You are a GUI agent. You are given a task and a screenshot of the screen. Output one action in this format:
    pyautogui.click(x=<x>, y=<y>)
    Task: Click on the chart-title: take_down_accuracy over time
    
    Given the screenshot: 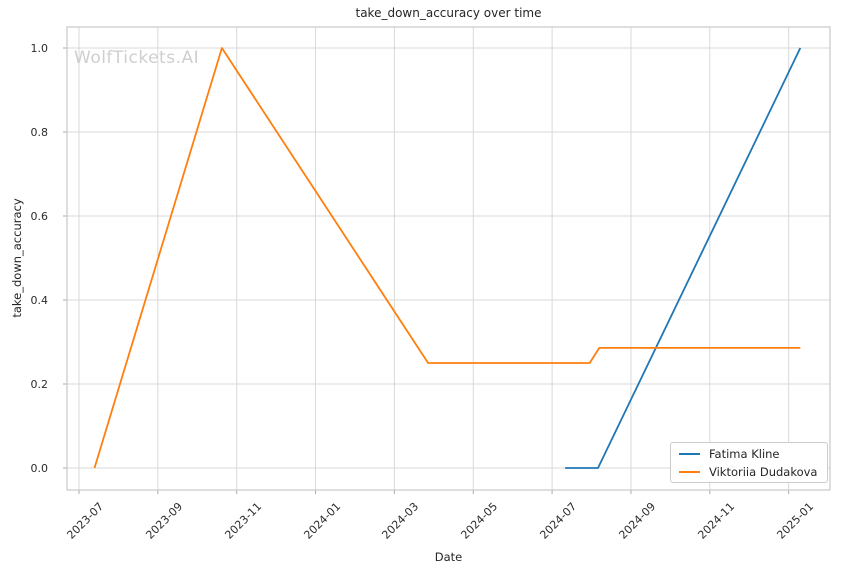 What is the action you would take?
    pyautogui.click(x=448, y=13)
    